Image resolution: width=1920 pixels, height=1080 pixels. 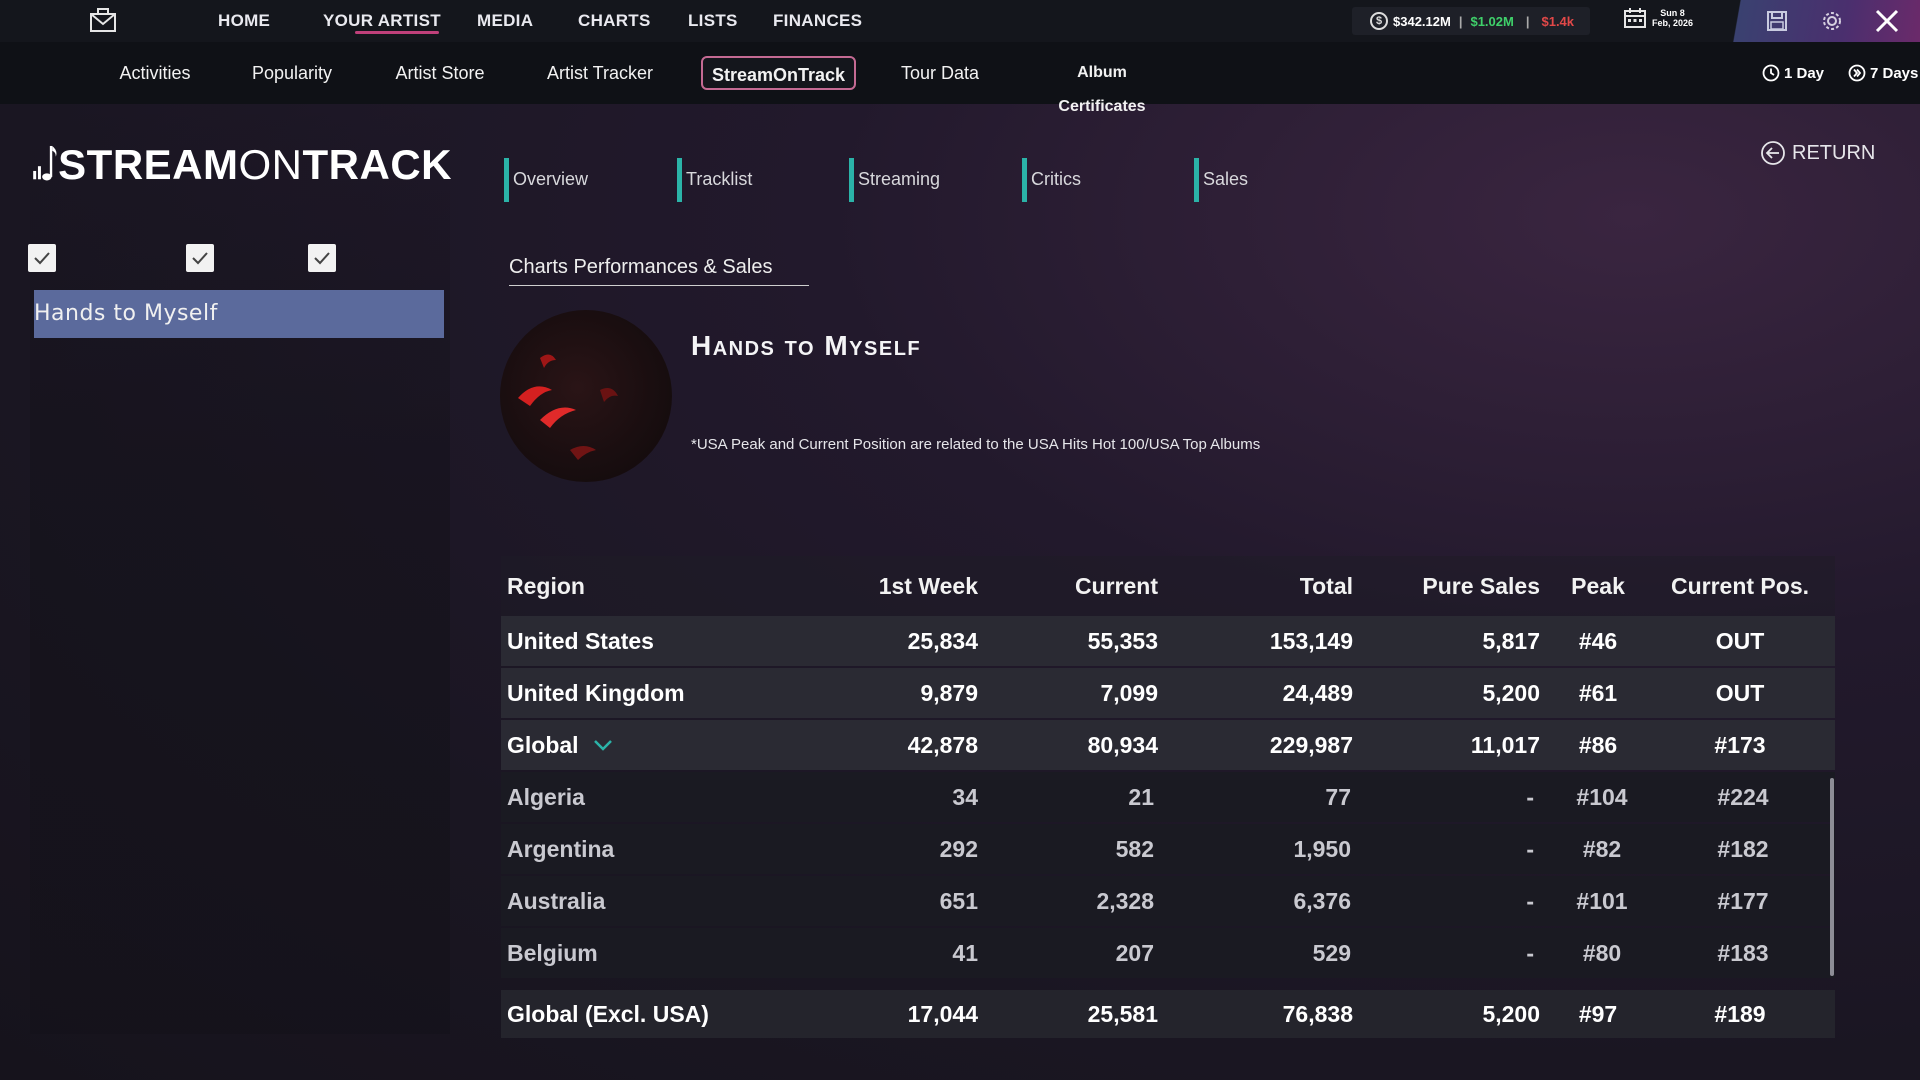 What do you see at coordinates (713, 20) in the screenshot?
I see `nav-lists: LISTS` at bounding box center [713, 20].